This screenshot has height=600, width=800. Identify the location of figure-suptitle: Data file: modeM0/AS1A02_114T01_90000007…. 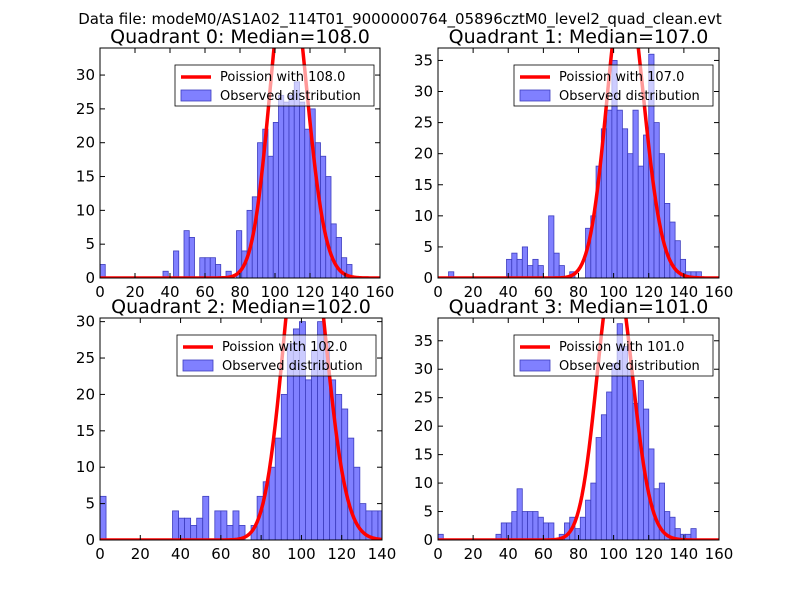
(400, 19).